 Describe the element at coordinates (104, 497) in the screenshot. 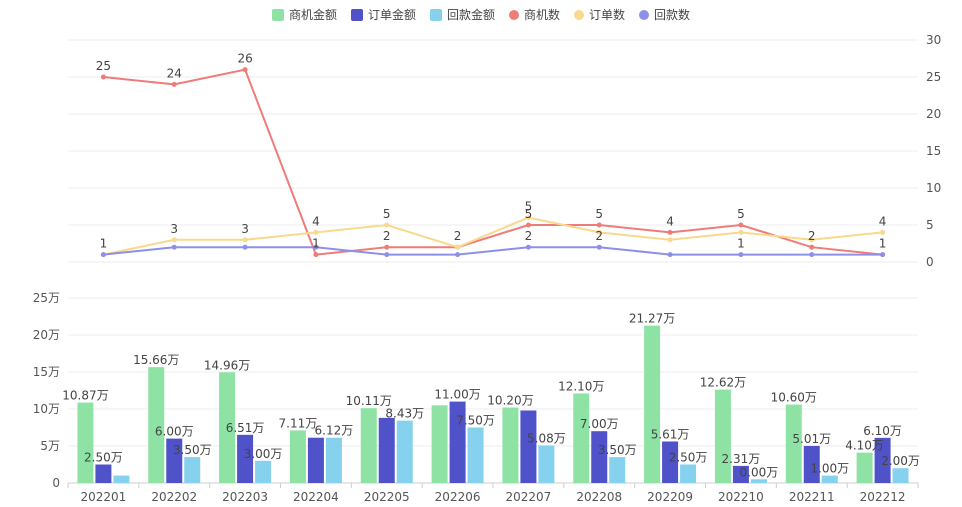

I see `x-axis-label: 202201` at that location.